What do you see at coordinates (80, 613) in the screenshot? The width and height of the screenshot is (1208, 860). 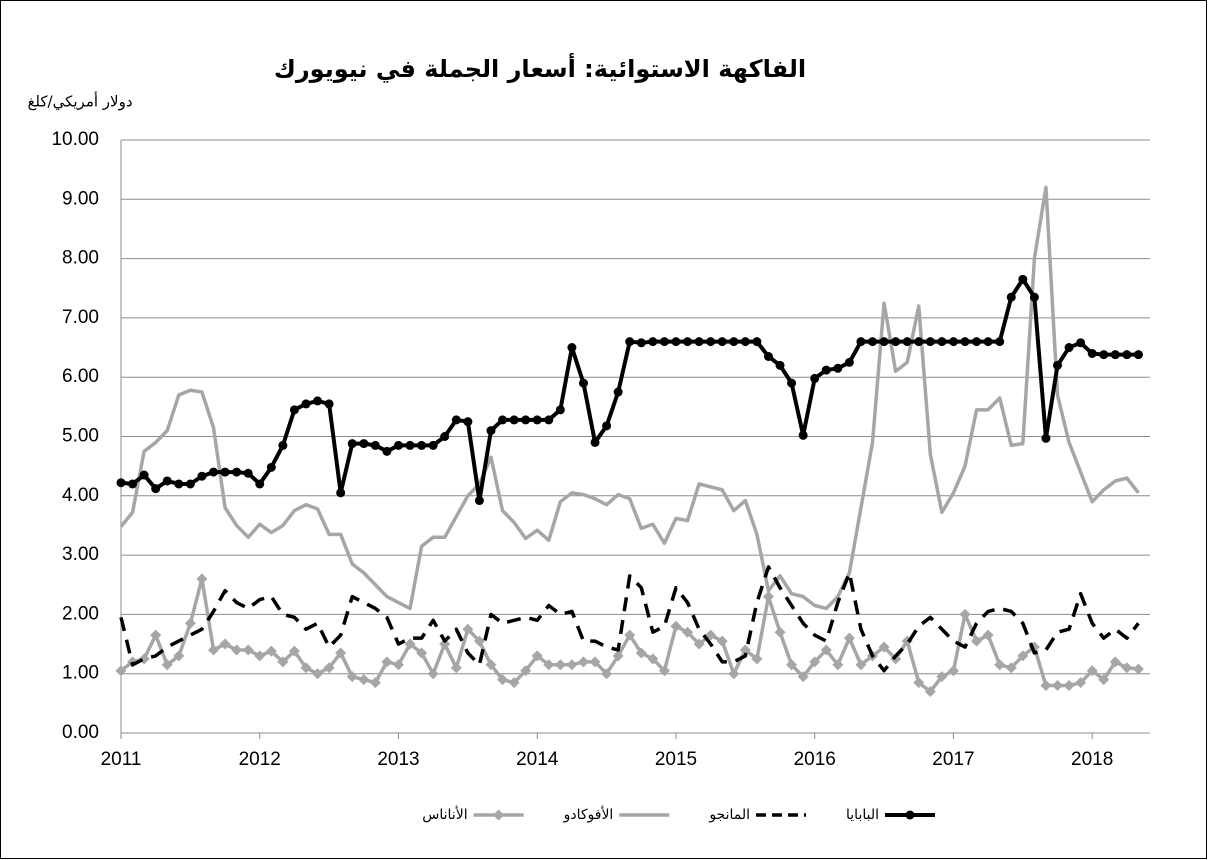 I see `y-tick-label: 2.00` at bounding box center [80, 613].